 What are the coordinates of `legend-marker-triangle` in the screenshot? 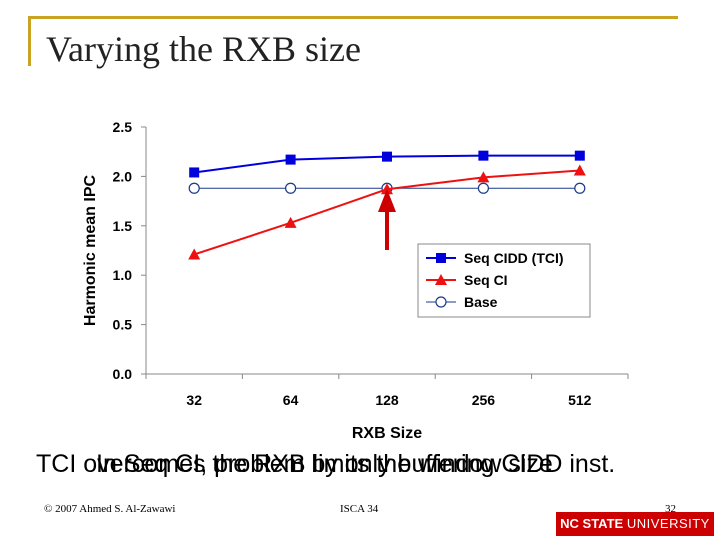 It's located at (441, 279).